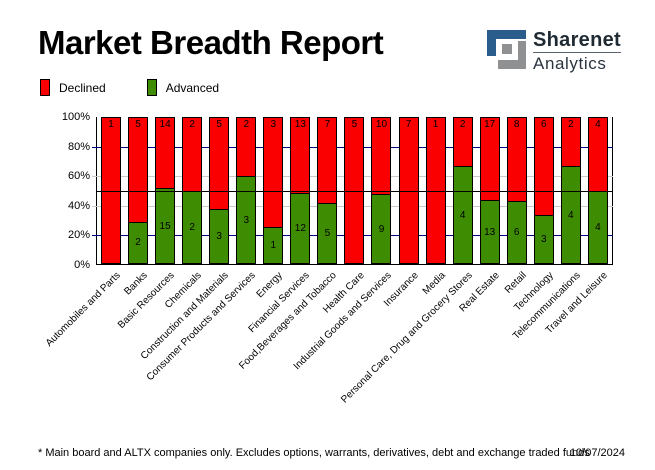 The image size is (655, 470). I want to click on advanced-segment: 13, so click(489, 231).